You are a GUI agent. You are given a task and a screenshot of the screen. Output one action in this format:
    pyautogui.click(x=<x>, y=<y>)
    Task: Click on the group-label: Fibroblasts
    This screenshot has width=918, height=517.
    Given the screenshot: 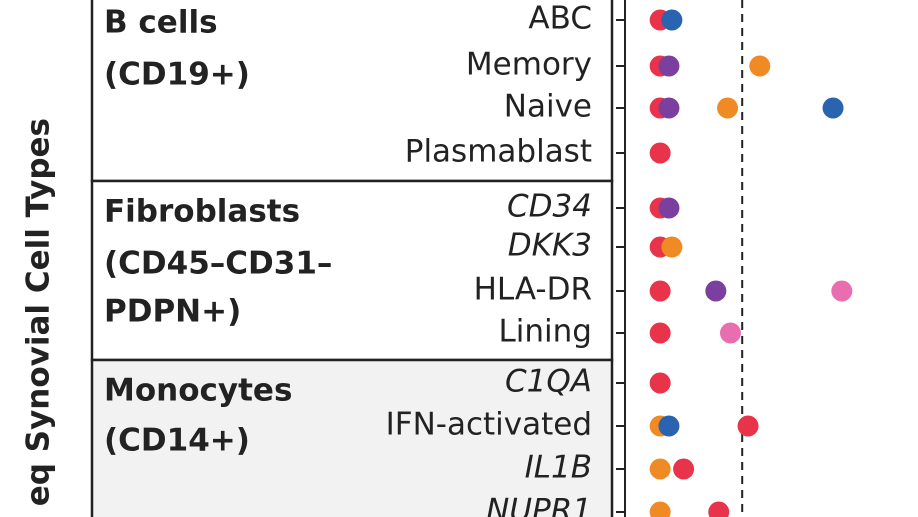 What is the action you would take?
    pyautogui.click(x=202, y=212)
    